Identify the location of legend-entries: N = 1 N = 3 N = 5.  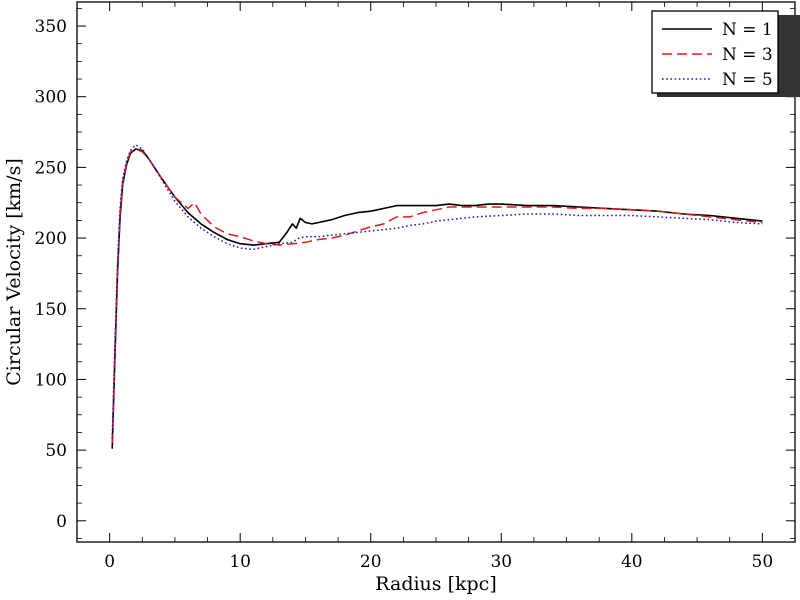
(717, 55).